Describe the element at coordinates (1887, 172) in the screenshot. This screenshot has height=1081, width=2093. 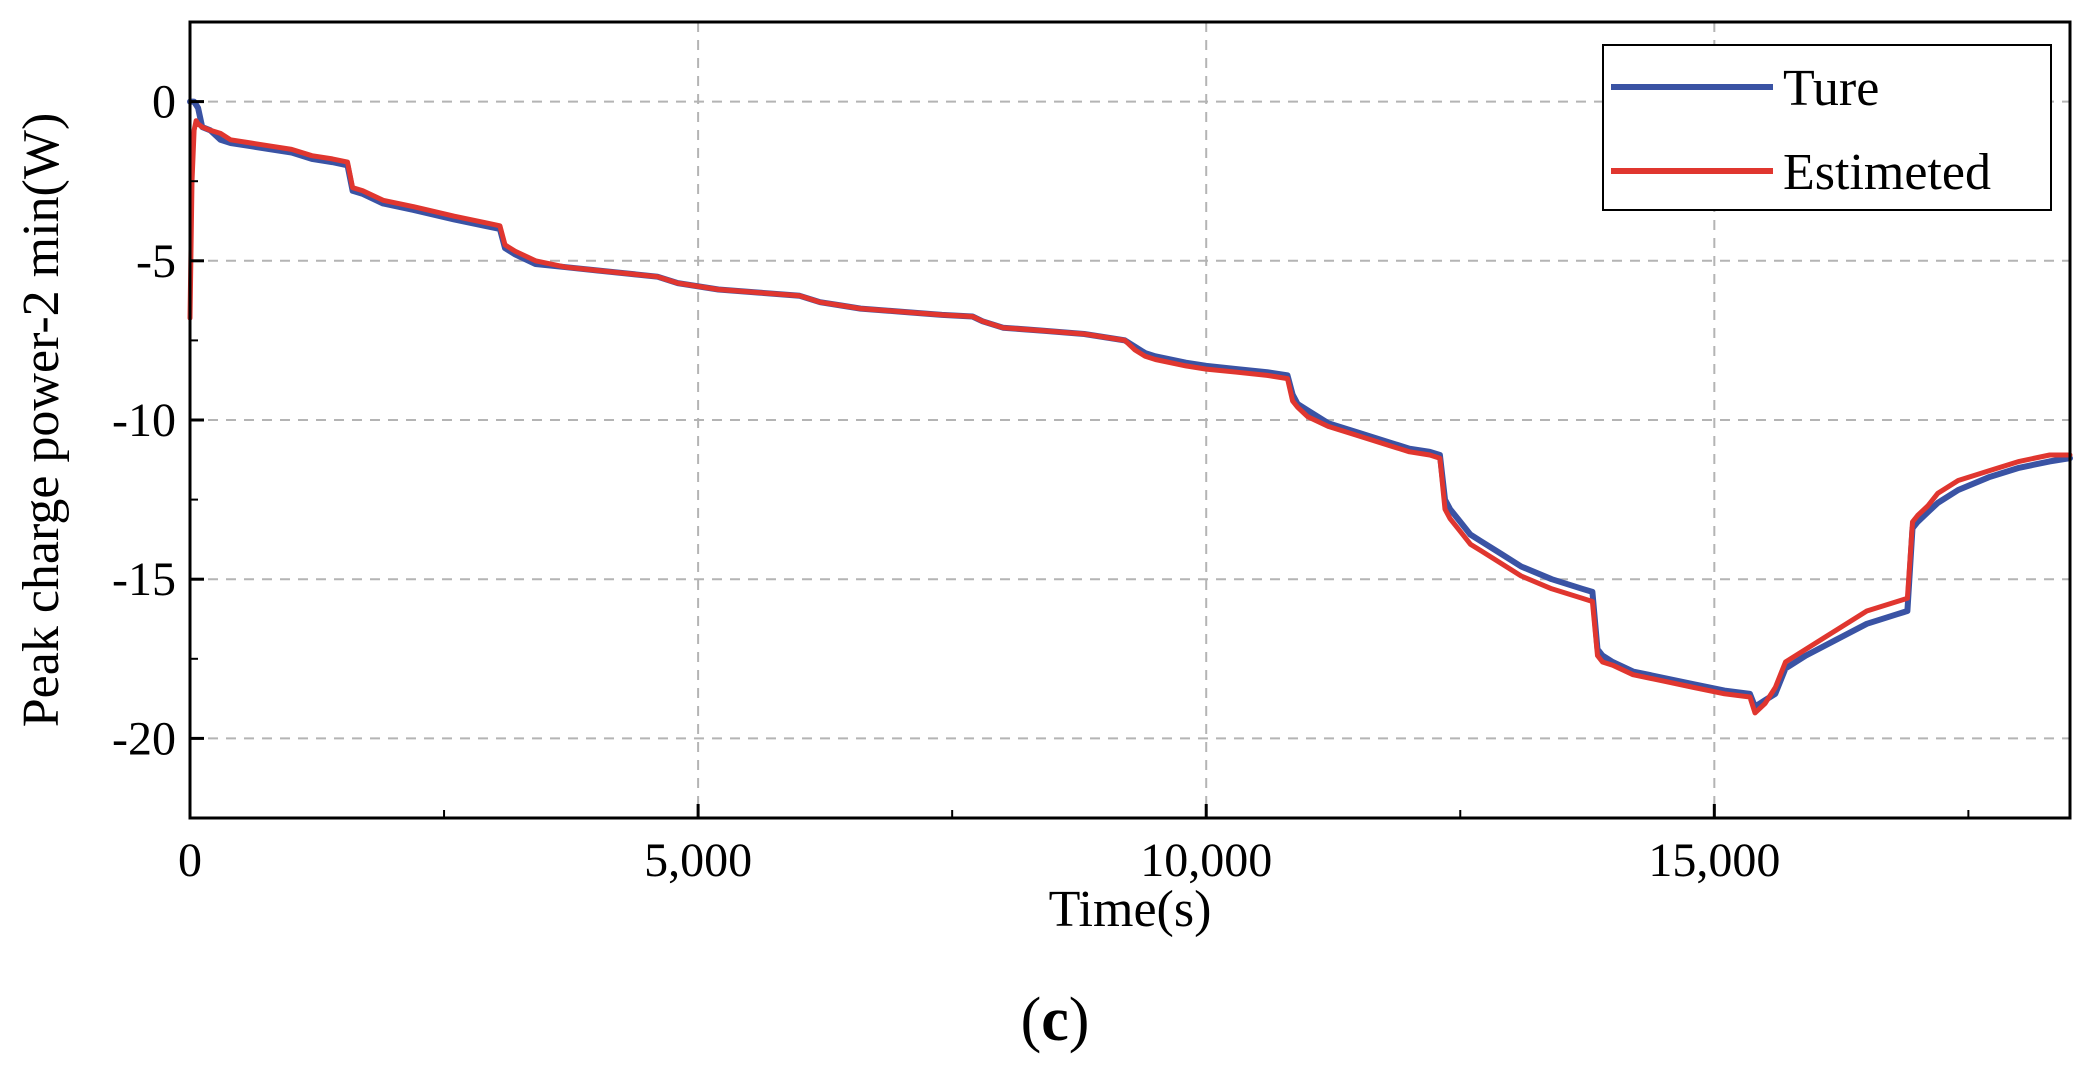
I see `legend-label-estimeted: Estimeted` at that location.